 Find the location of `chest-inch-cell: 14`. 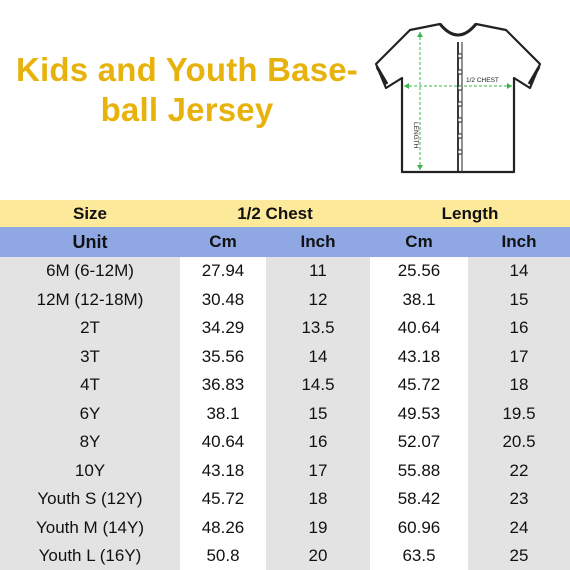

chest-inch-cell: 14 is located at coordinates (318, 356).